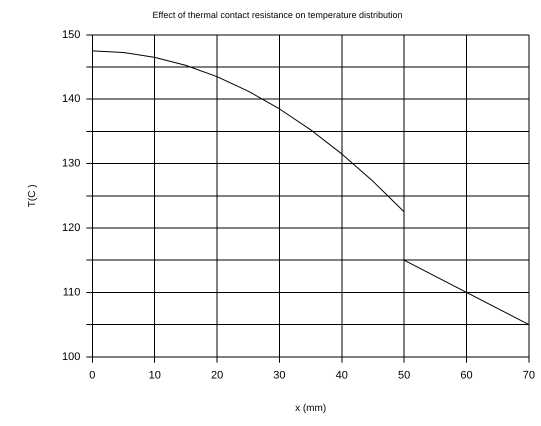 The width and height of the screenshot is (541, 426). I want to click on x-tick-label: 30, so click(279, 375).